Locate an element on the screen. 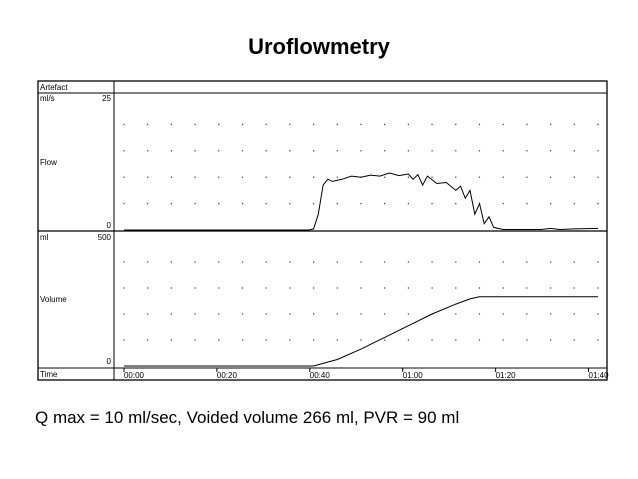 The height and width of the screenshot is (479, 638). volume-axis-label: Volume is located at coordinates (53, 299).